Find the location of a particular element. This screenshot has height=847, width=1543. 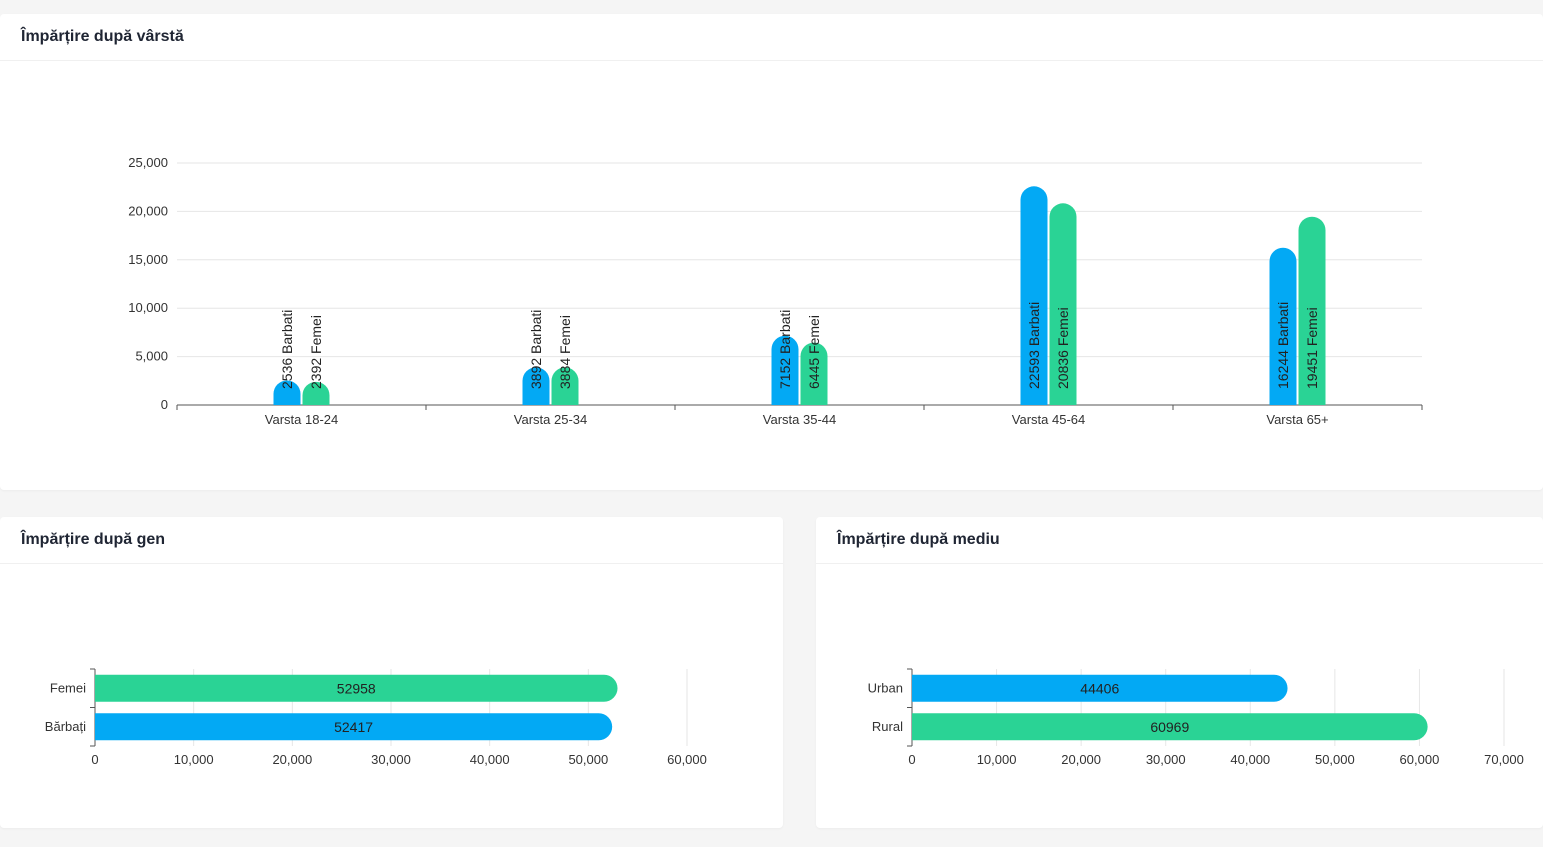

environment-card-header: Împărțire după mediu is located at coordinates (1179, 540).